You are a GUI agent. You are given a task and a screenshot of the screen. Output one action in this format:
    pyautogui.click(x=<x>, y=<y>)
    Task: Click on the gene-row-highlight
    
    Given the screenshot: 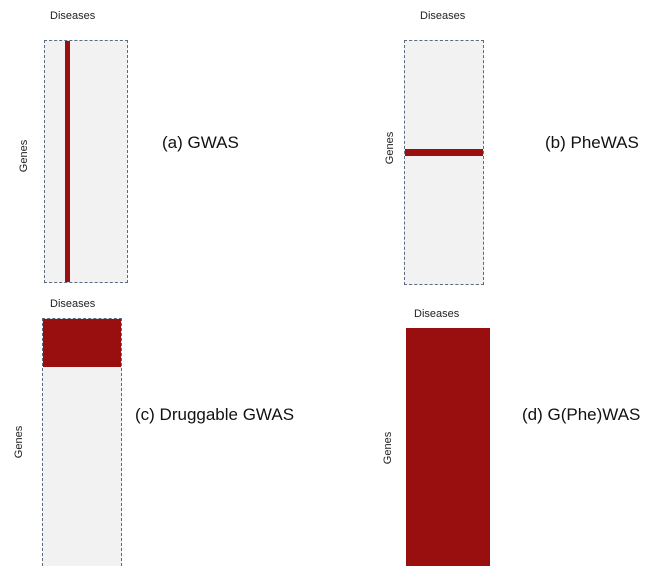 What is the action you would take?
    pyautogui.click(x=444, y=152)
    